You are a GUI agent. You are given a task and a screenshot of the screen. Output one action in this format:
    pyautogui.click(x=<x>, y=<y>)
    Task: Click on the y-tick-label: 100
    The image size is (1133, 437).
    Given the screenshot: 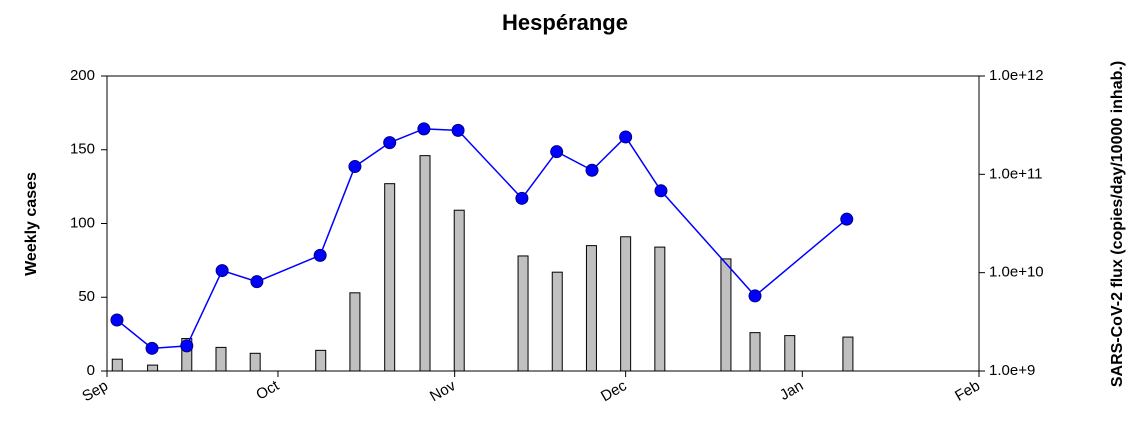 What is the action you would take?
    pyautogui.click(x=82, y=222)
    